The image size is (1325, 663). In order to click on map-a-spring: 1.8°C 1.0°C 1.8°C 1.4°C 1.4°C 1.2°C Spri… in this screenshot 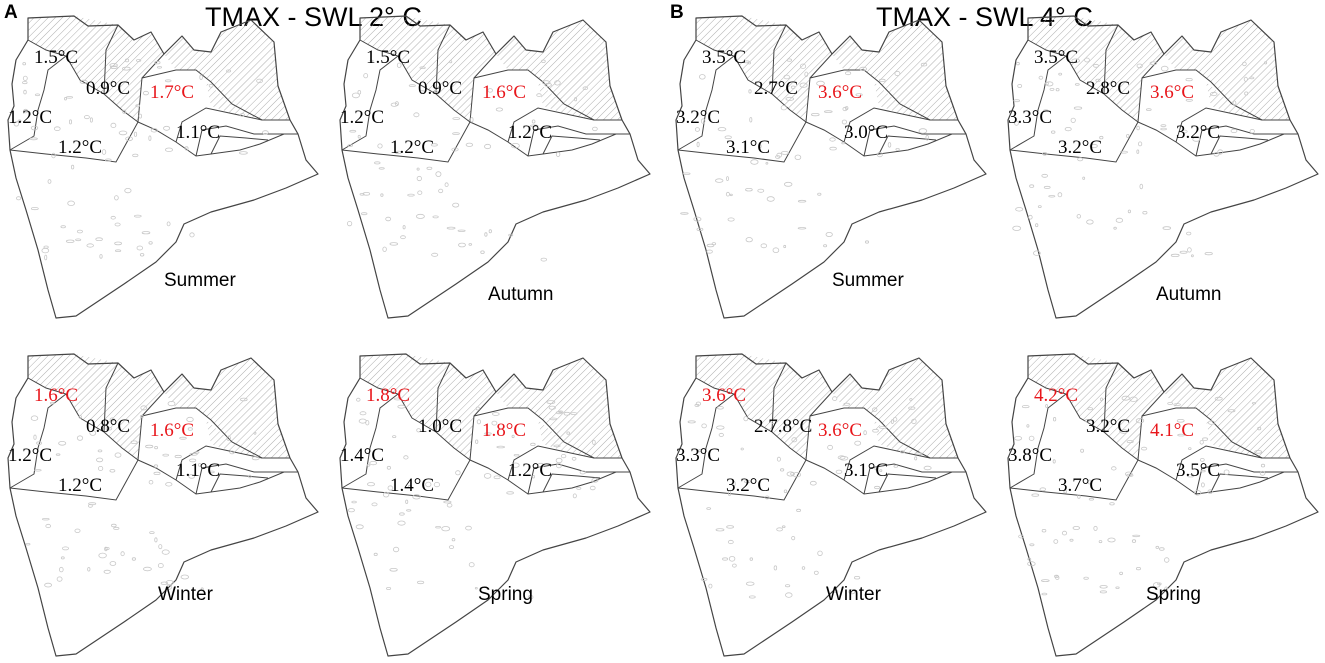, I will do `click(499, 503)`.